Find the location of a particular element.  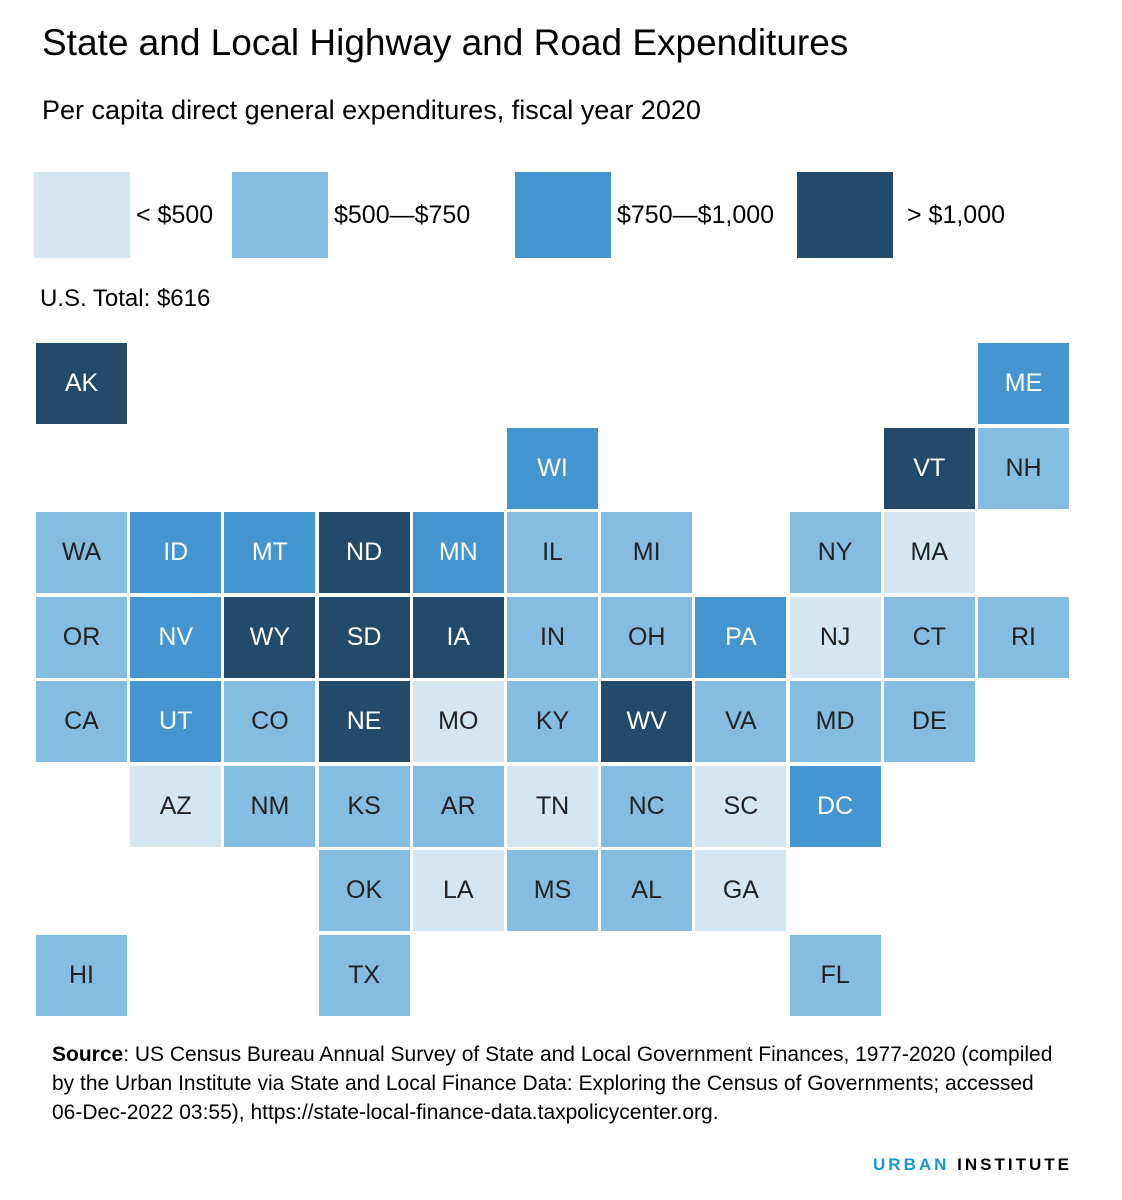

state-tile-ar: AR is located at coordinates (458, 806).